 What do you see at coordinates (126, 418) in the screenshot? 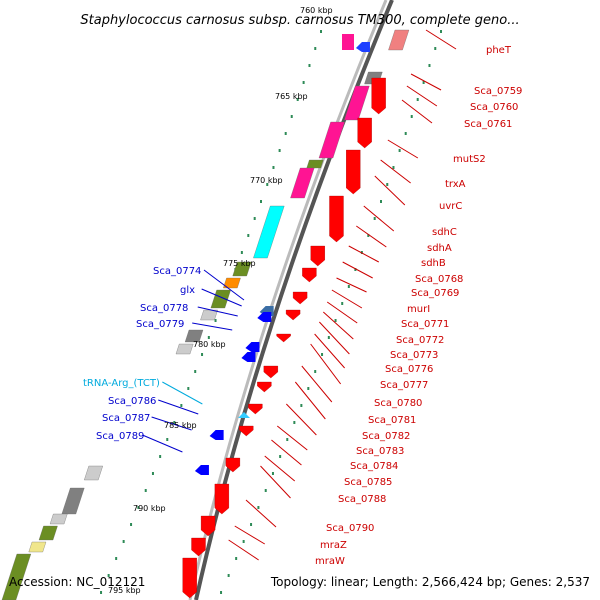
I see `gene-label: Sca_0787` at bounding box center [126, 418].